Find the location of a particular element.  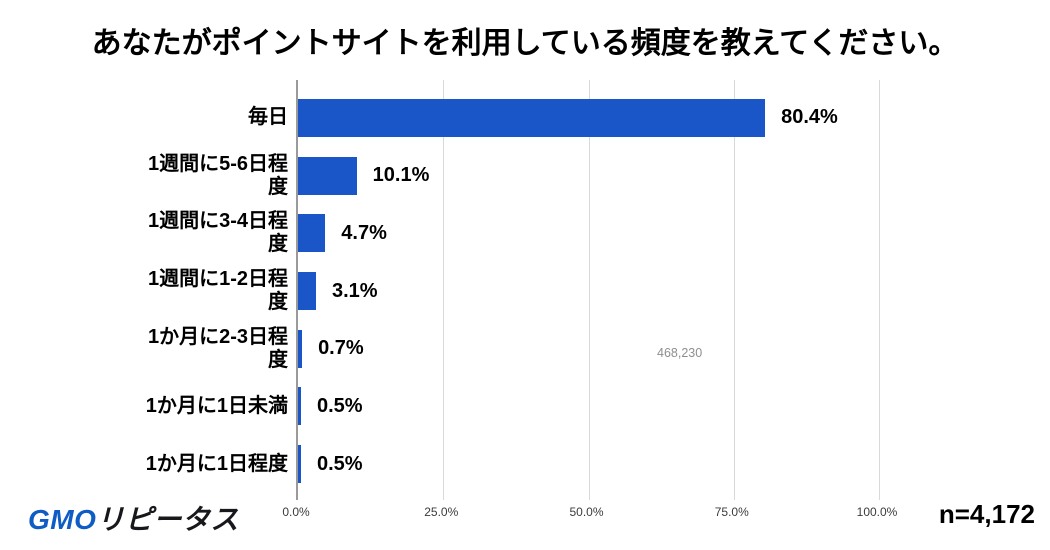

x-axis-tick-label: 100.0% is located at coordinates (877, 512).